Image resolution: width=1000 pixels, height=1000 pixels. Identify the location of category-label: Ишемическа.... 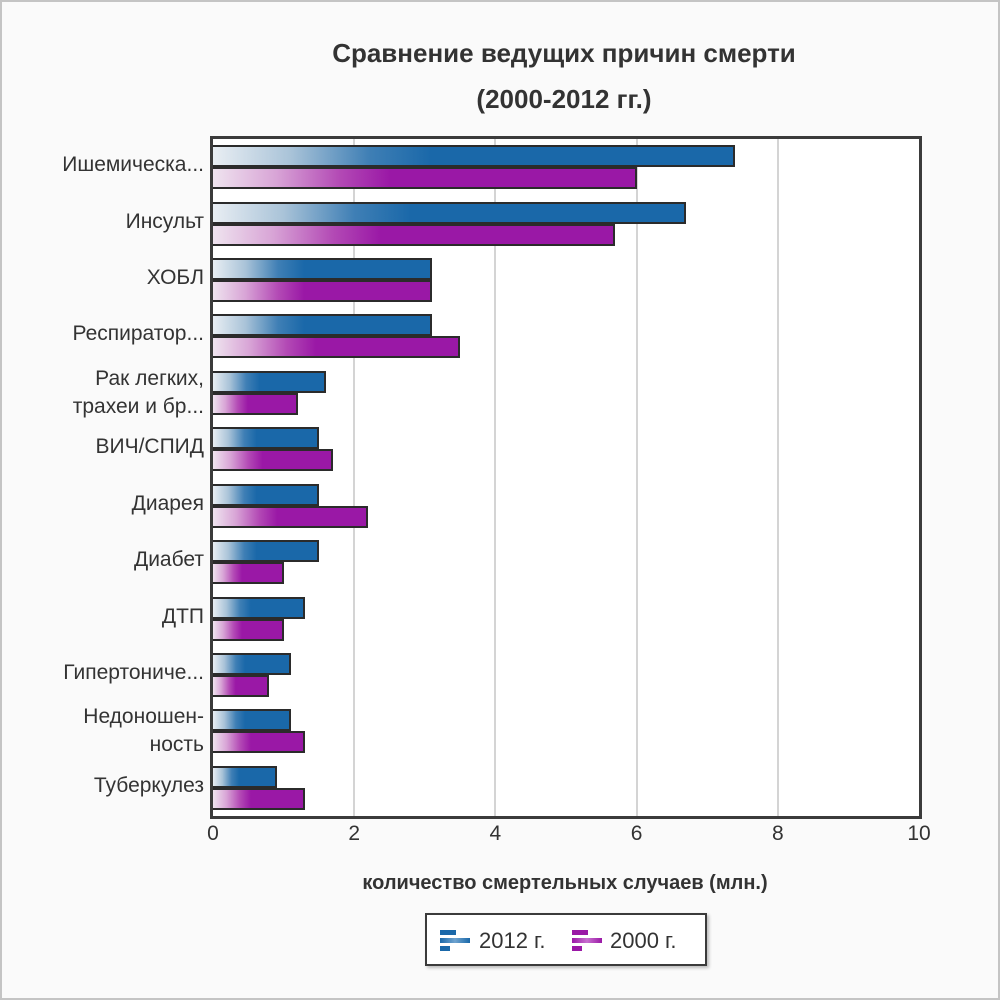
(133, 165).